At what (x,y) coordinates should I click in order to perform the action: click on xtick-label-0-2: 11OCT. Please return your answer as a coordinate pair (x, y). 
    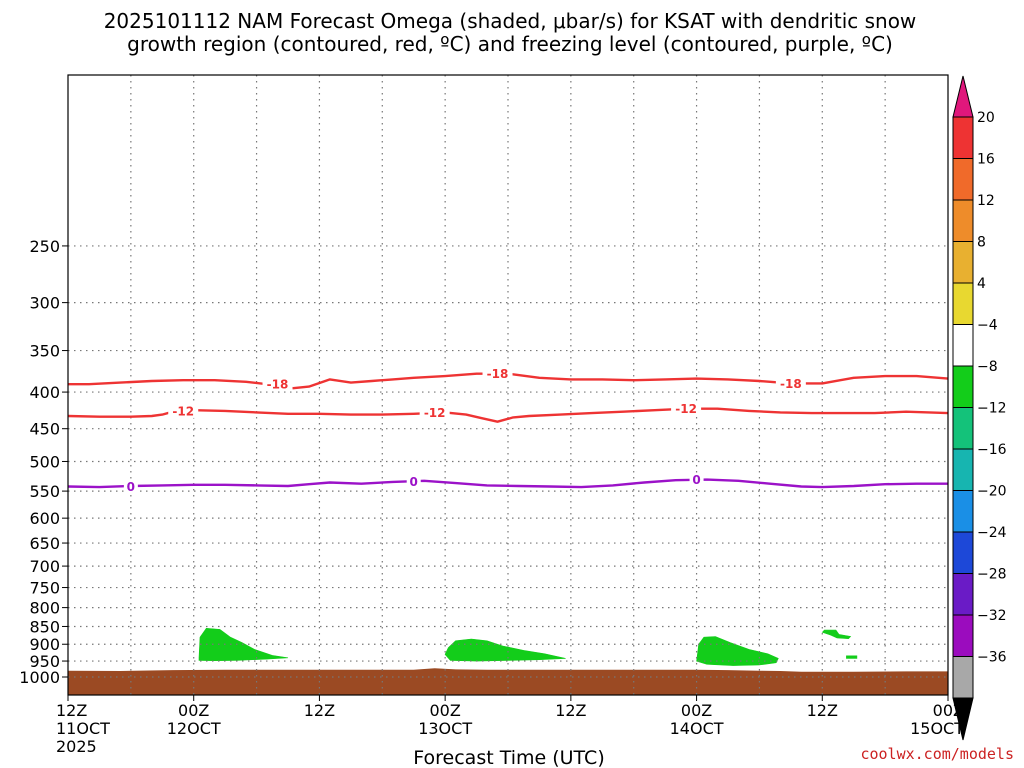
    Looking at the image, I should click on (83, 728).